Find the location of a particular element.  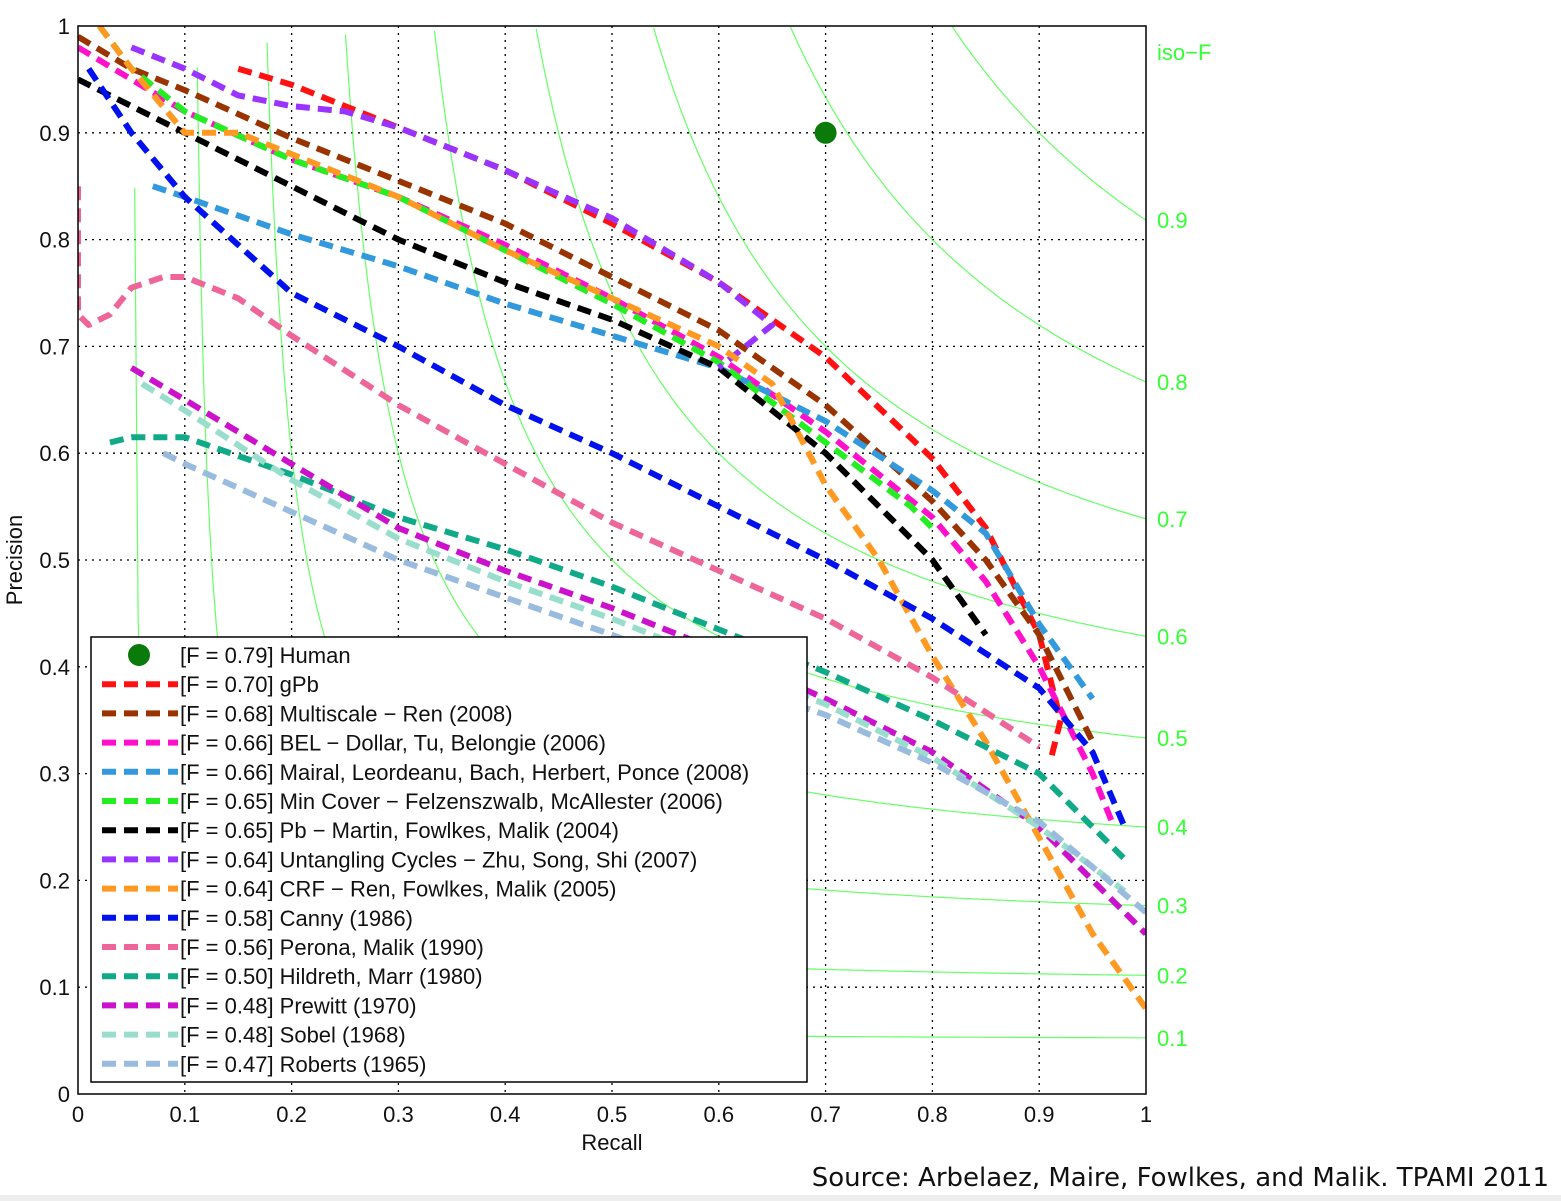

x-tick-label: 0.5 is located at coordinates (612, 1114).